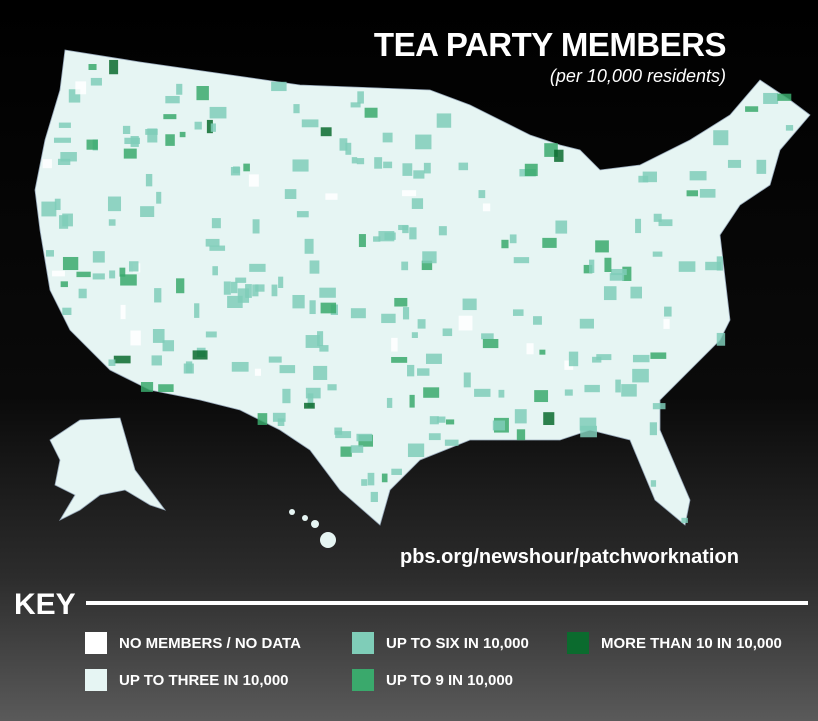 The image size is (818, 721). Describe the element at coordinates (637, 76) in the screenshot. I see `subtitle: (per 10,000 residents)` at that location.